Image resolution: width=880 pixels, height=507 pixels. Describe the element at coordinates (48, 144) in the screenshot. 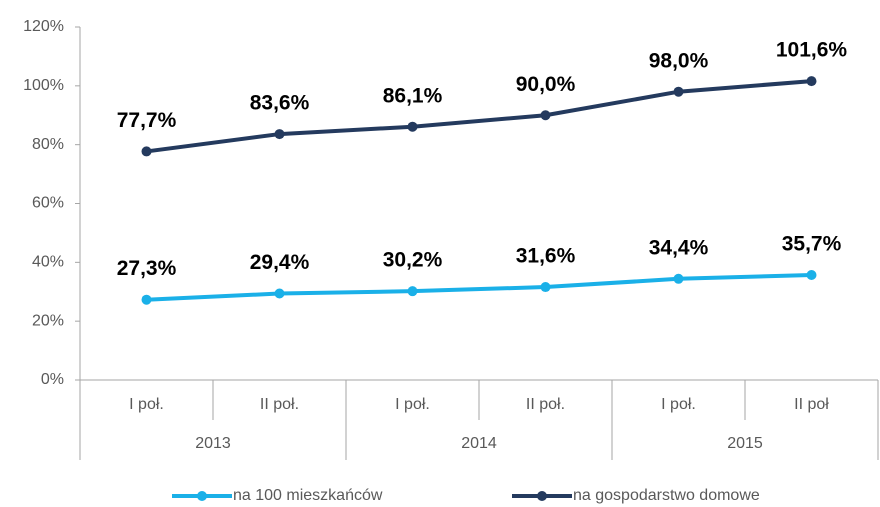

I see `y-tick-label: 80%` at that location.